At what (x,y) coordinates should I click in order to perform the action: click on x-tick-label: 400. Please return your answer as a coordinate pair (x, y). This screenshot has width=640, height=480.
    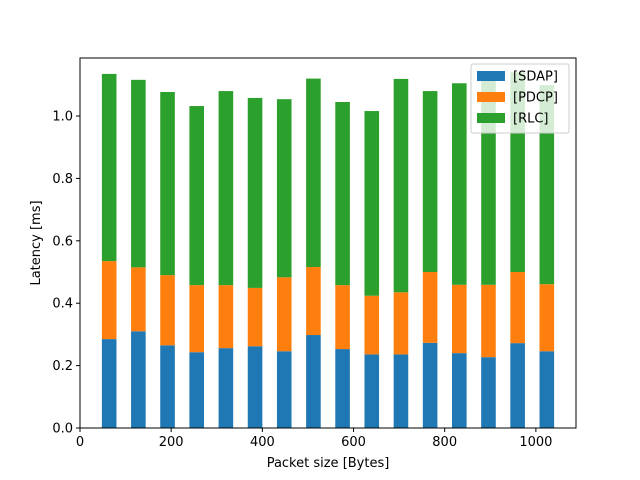
    Looking at the image, I should click on (262, 442).